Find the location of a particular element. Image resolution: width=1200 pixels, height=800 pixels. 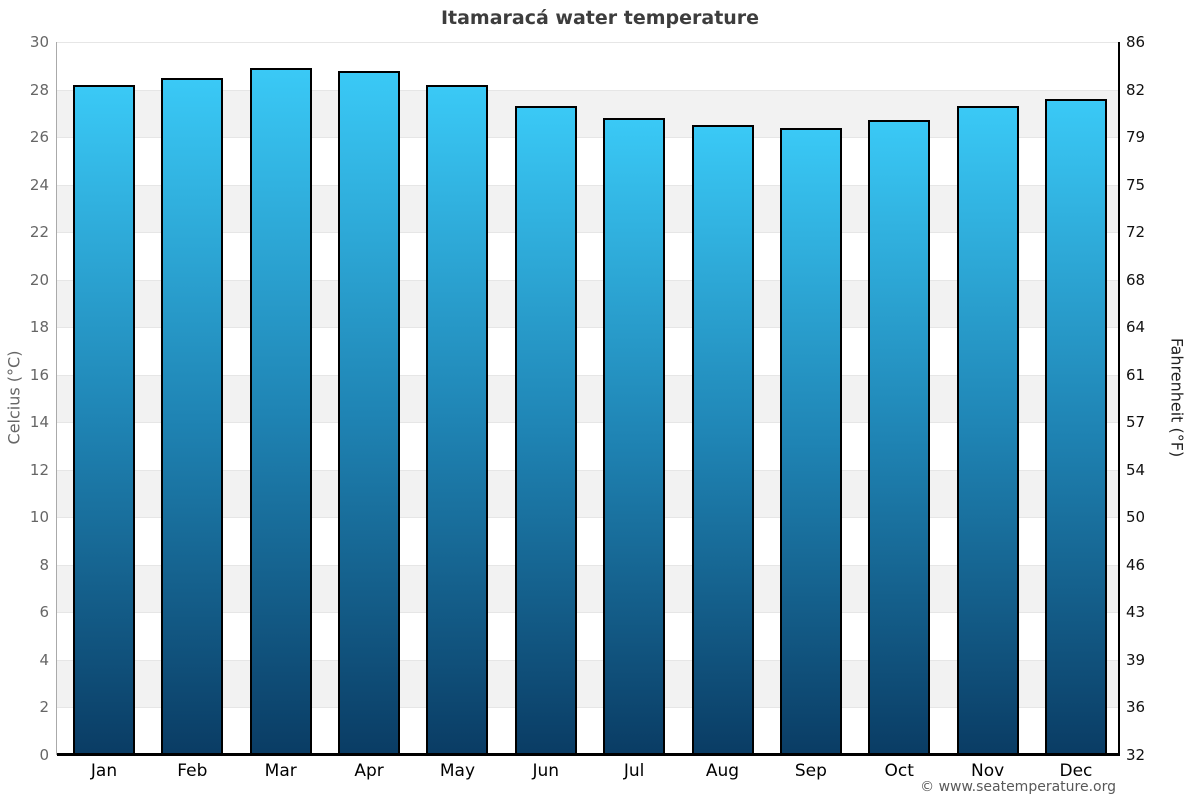

chart-title: Itamaracá water temperature is located at coordinates (600, 18).